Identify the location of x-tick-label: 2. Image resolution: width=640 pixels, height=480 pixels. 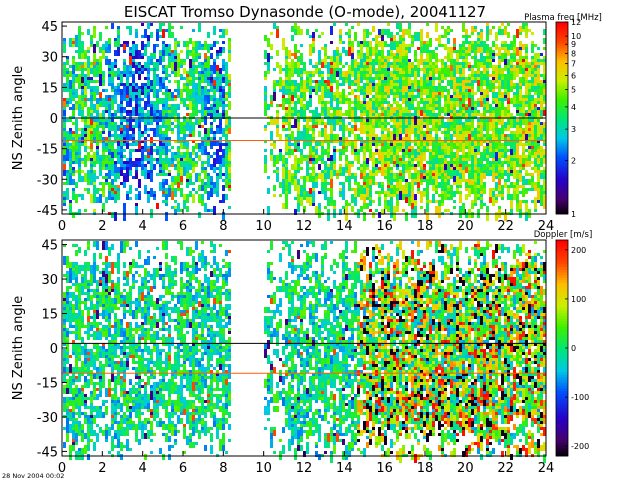
(102, 468).